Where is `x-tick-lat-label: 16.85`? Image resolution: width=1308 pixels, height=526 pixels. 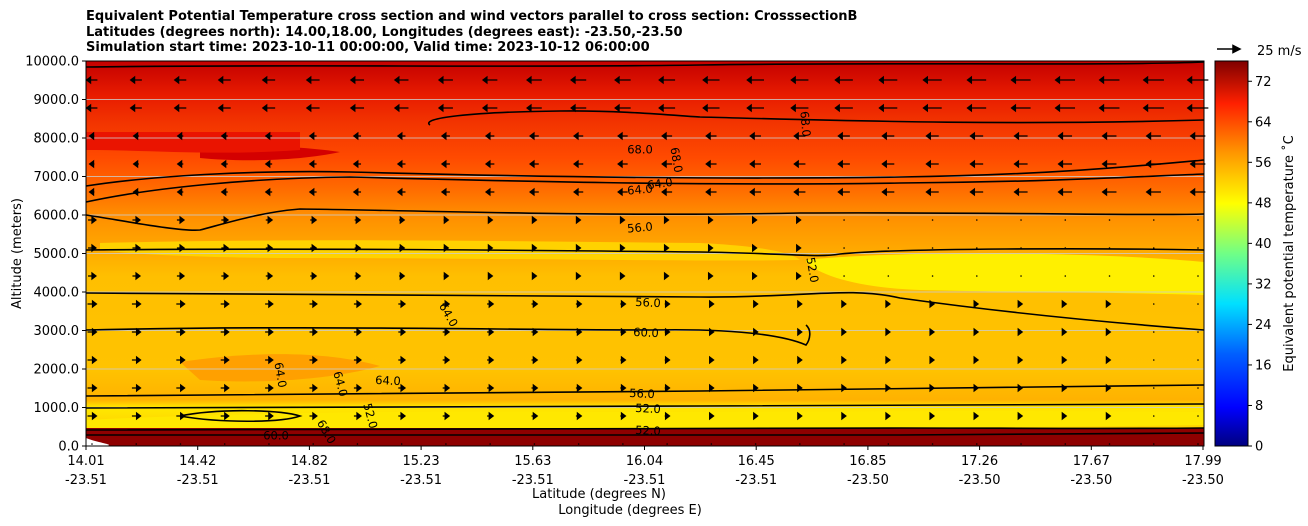 x-tick-lat-label: 16.85 is located at coordinates (867, 461).